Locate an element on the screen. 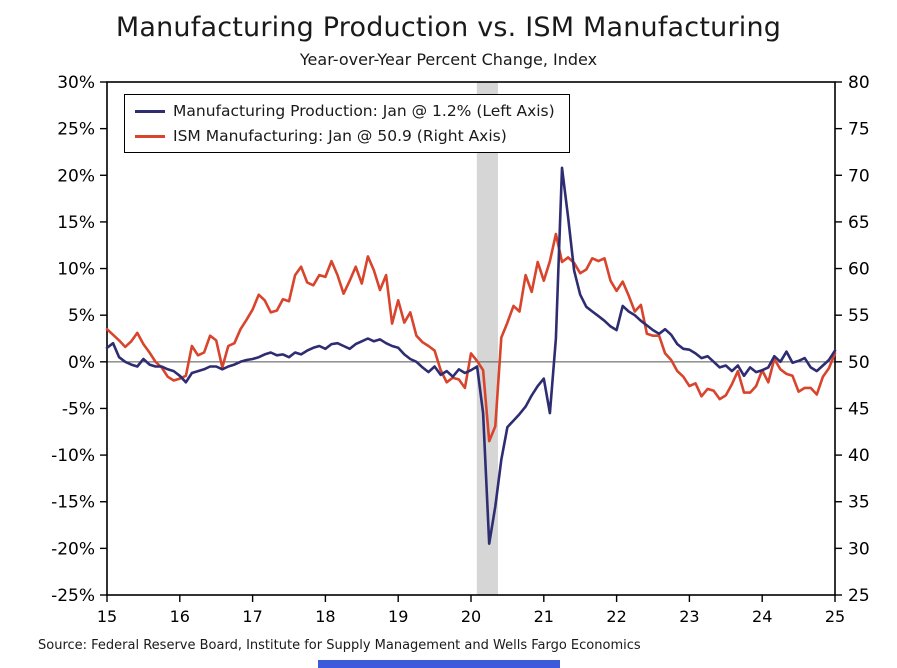 The width and height of the screenshot is (897, 668). svg-text: 0% is located at coordinates (81, 363).